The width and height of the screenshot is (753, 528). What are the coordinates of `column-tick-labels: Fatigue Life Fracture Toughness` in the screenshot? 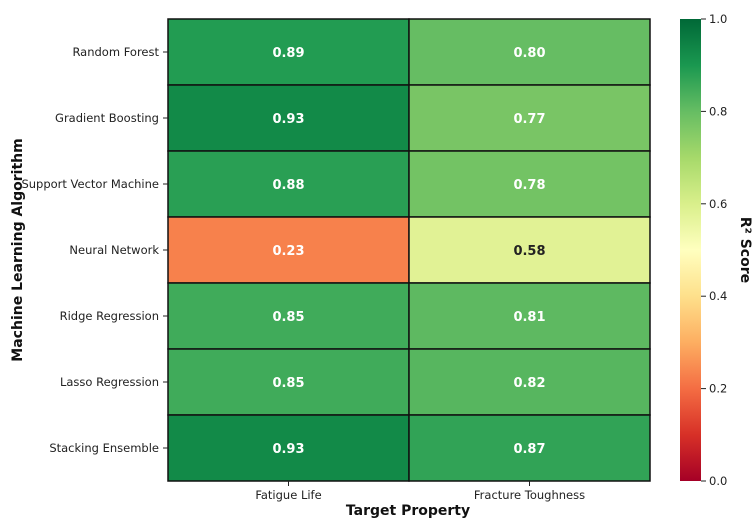 It's located at (420, 491).